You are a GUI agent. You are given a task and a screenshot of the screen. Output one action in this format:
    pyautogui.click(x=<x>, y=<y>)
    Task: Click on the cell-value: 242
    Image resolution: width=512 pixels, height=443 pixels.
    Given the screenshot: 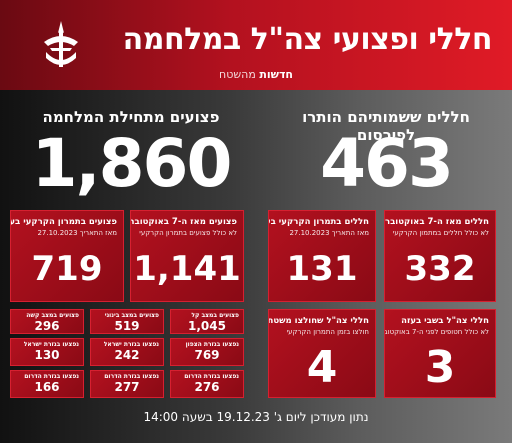 What is the action you would take?
    pyautogui.click(x=127, y=355)
    